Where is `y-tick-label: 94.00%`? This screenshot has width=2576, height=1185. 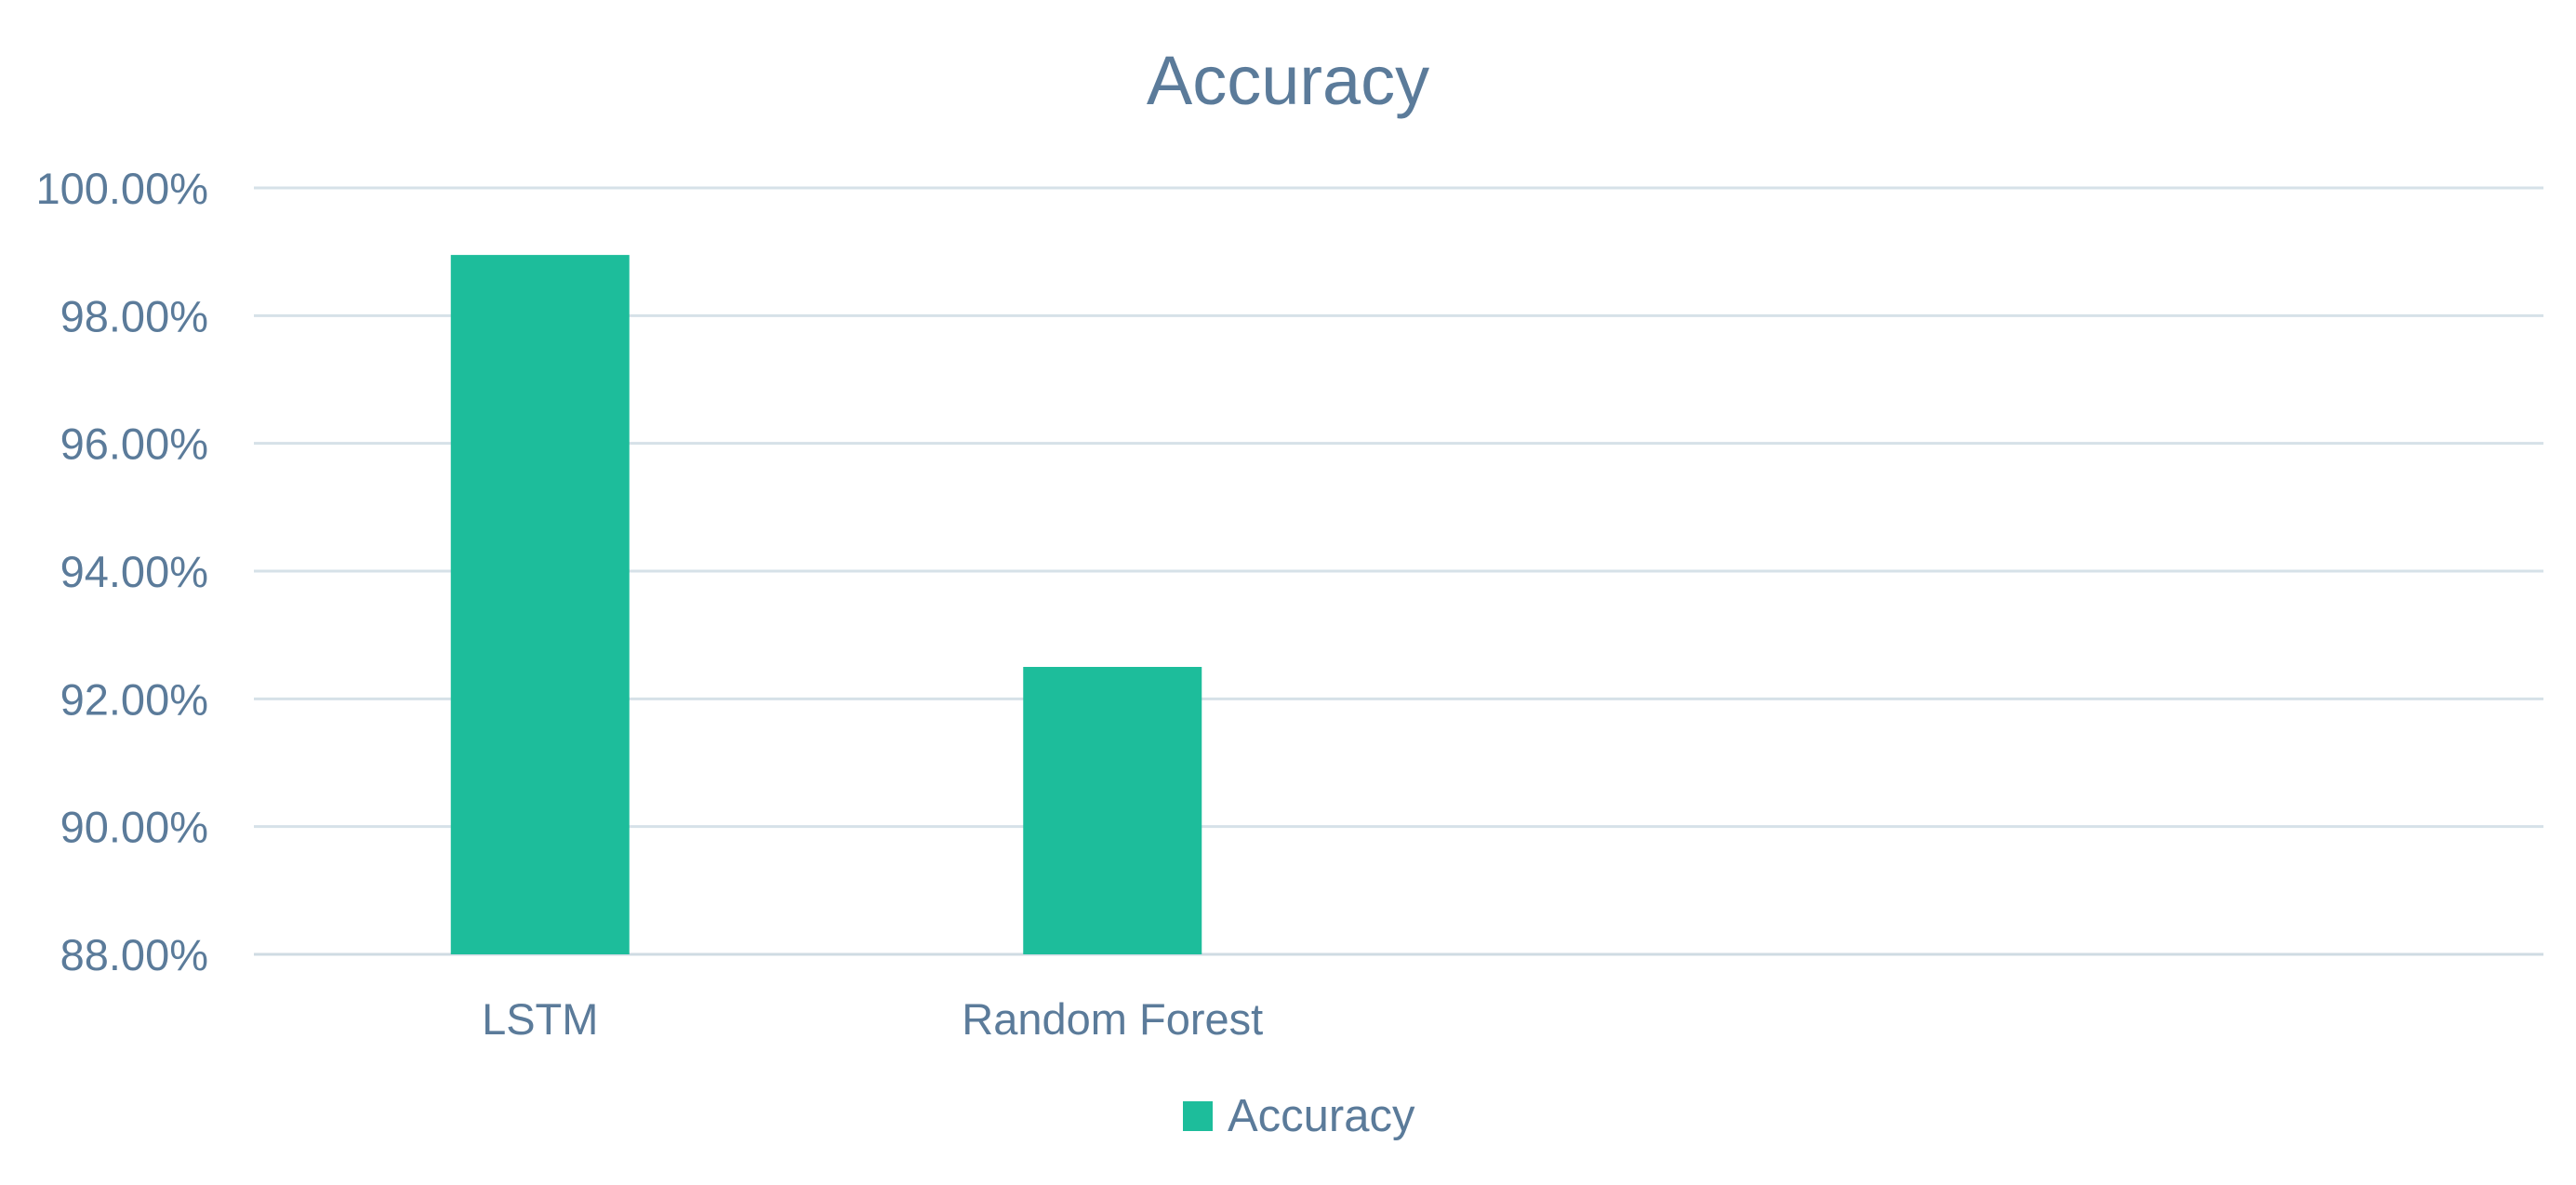 y-tick-label: 94.00% is located at coordinates (134, 571).